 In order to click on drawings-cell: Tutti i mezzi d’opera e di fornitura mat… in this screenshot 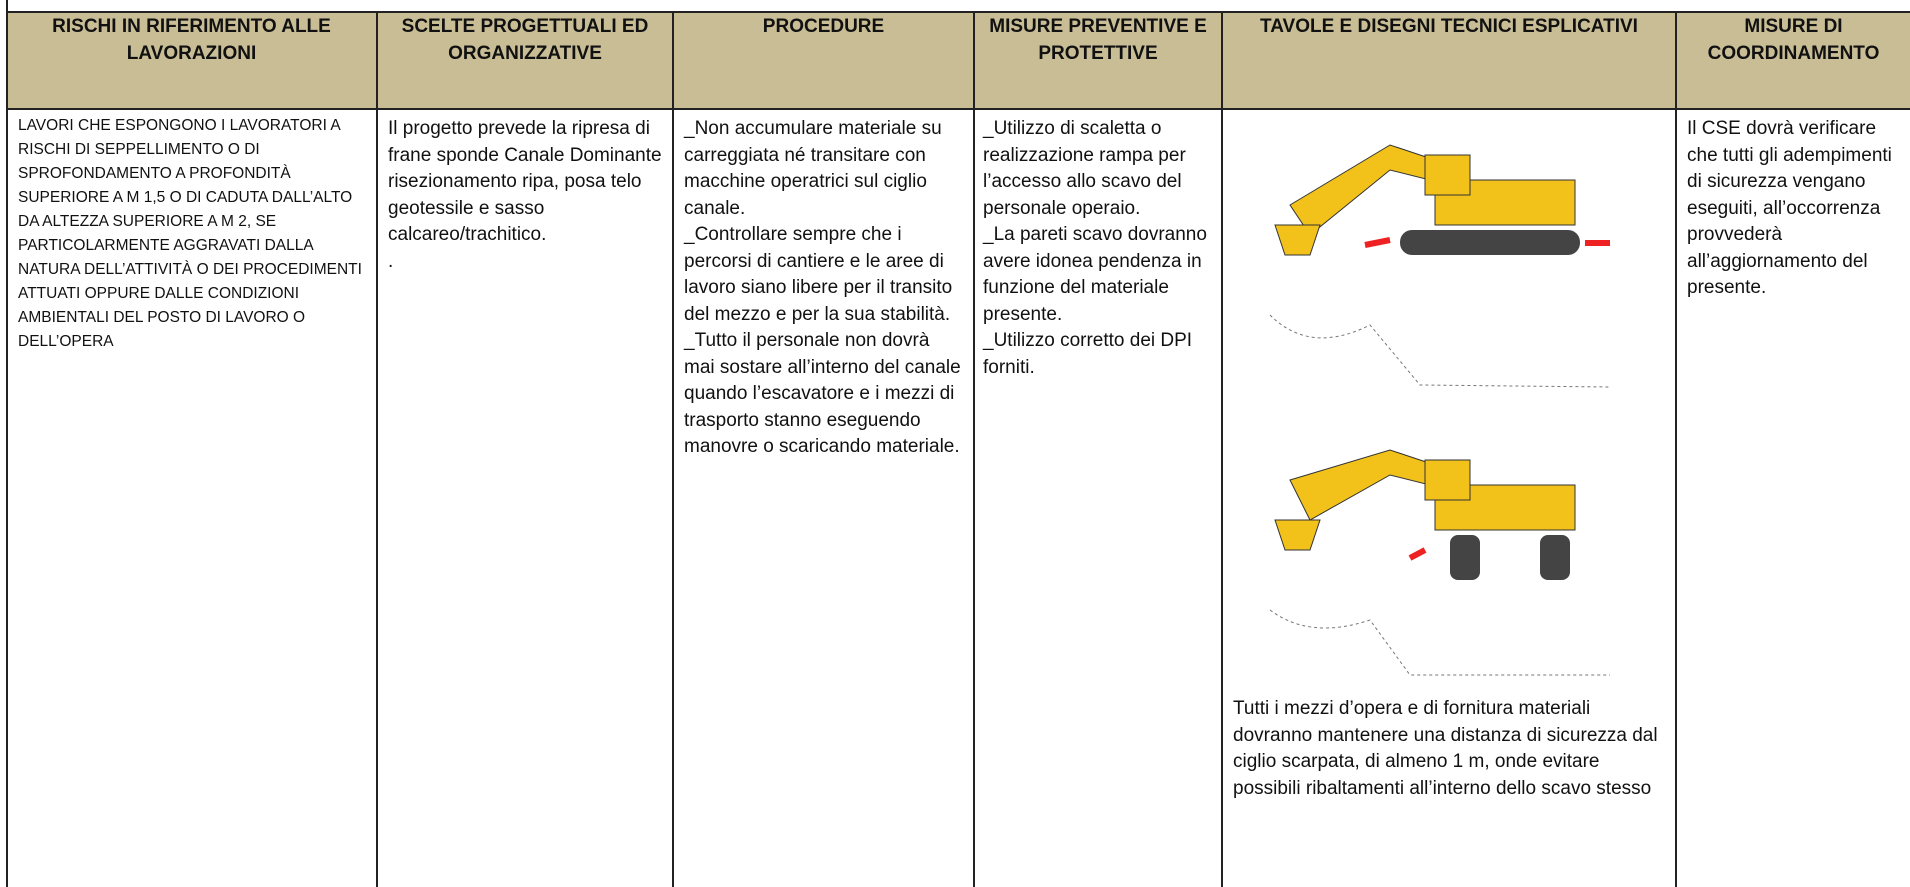, I will do `click(1449, 749)`.